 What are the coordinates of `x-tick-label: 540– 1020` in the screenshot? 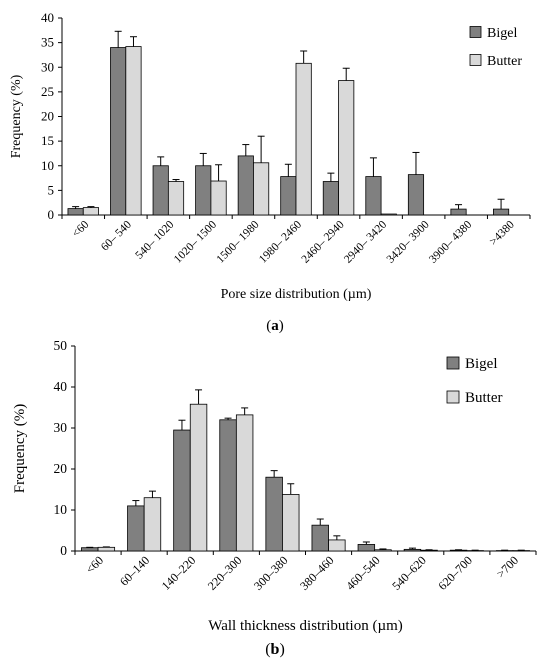 It's located at (154, 239).